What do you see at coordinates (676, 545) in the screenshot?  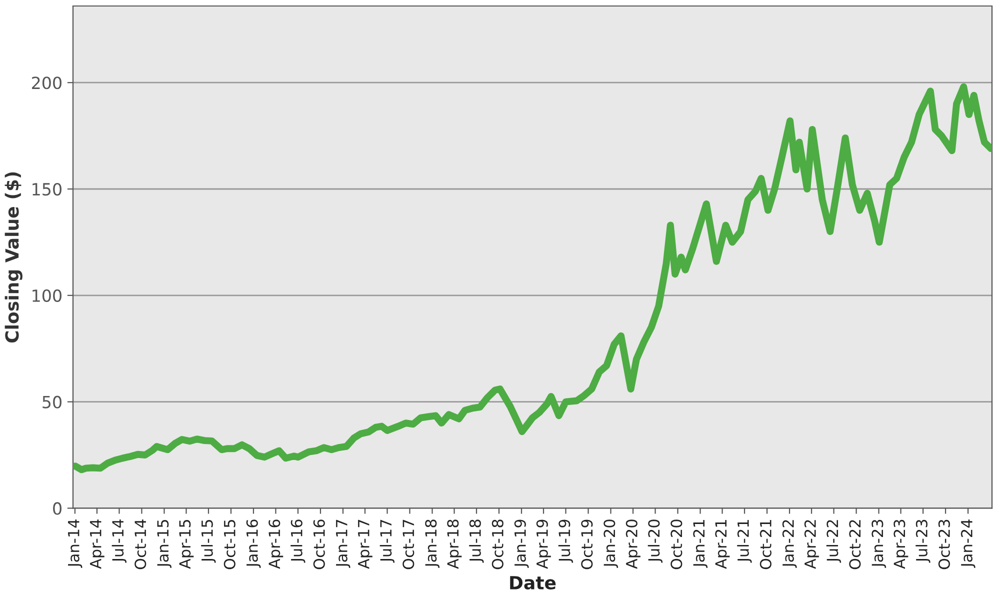 I see `x-tick-label: Oct-20` at bounding box center [676, 545].